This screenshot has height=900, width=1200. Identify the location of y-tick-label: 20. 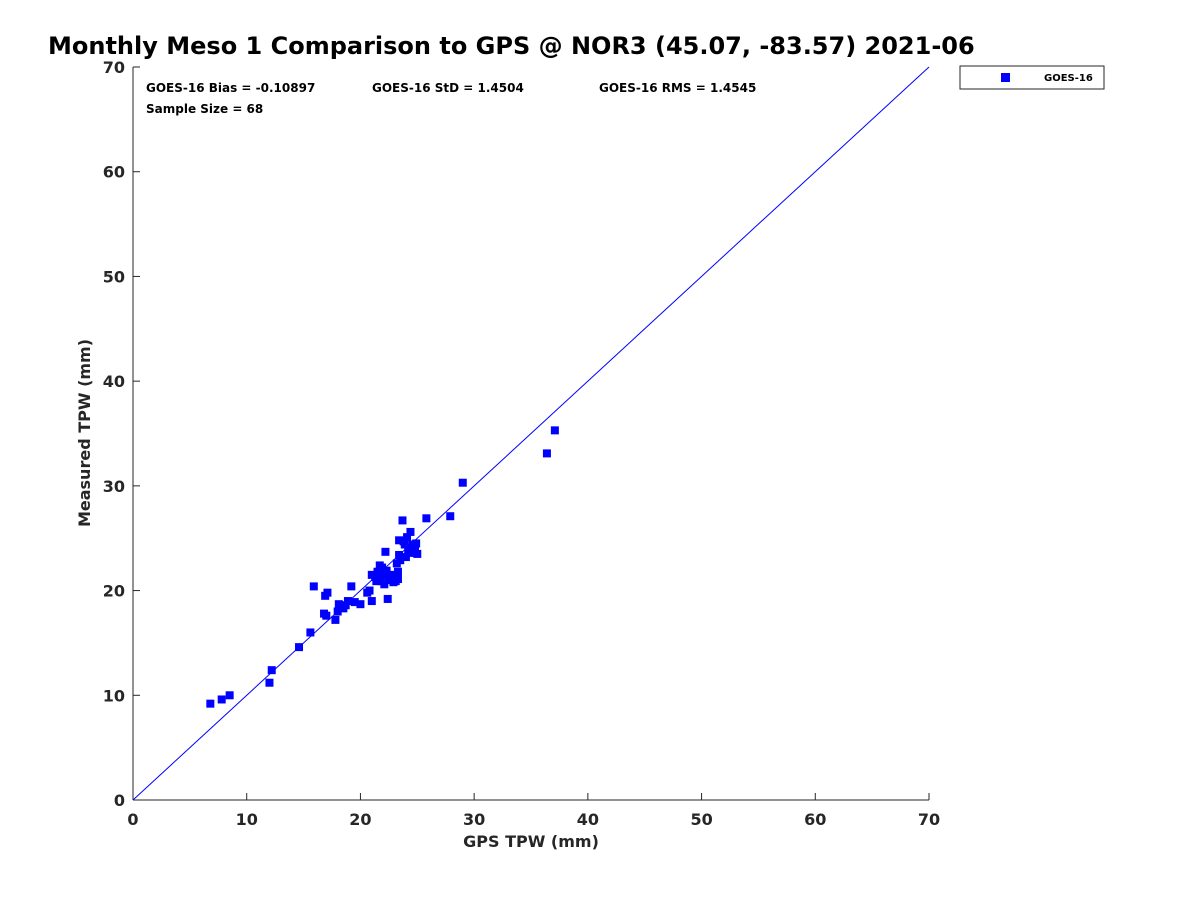
(114, 591).